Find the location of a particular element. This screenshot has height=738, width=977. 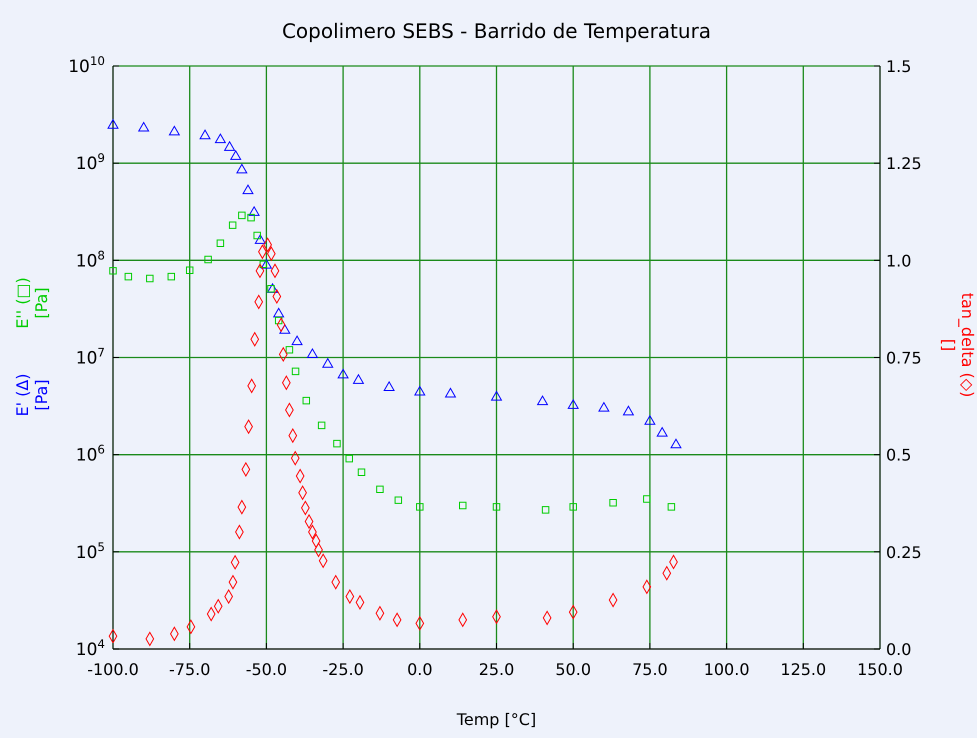

y2-tick-label: 1.25 is located at coordinates (904, 164).